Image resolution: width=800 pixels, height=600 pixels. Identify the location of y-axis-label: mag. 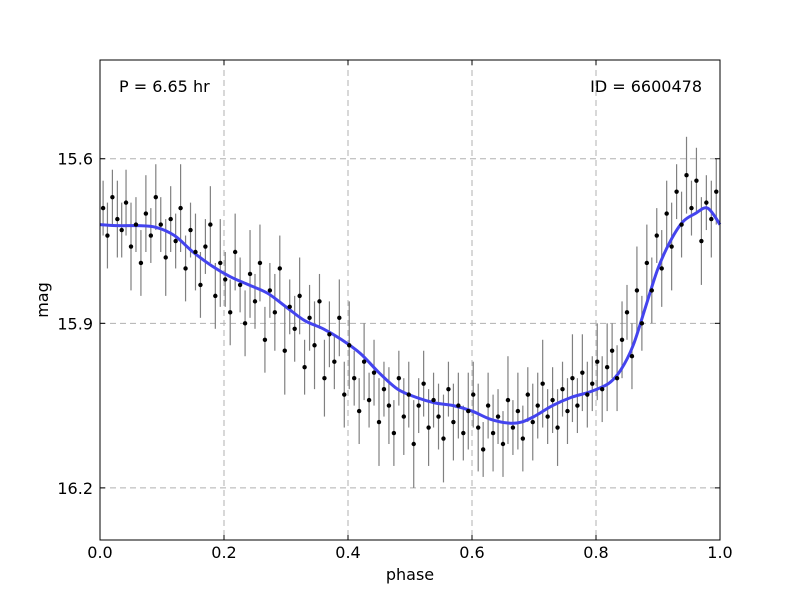
(42, 300).